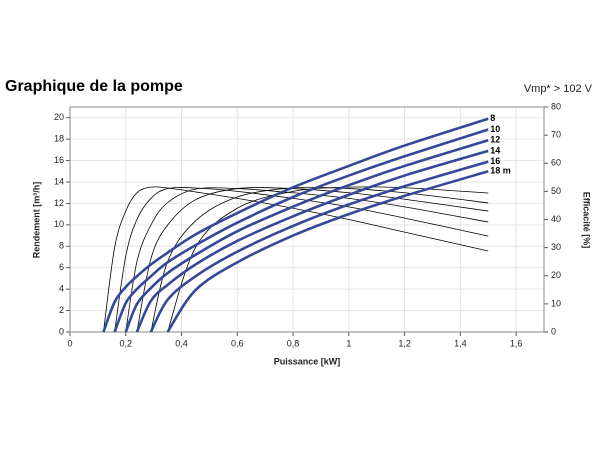 This screenshot has width=600, height=450. What do you see at coordinates (500, 171) in the screenshot?
I see `series-label: 18 m` at bounding box center [500, 171].